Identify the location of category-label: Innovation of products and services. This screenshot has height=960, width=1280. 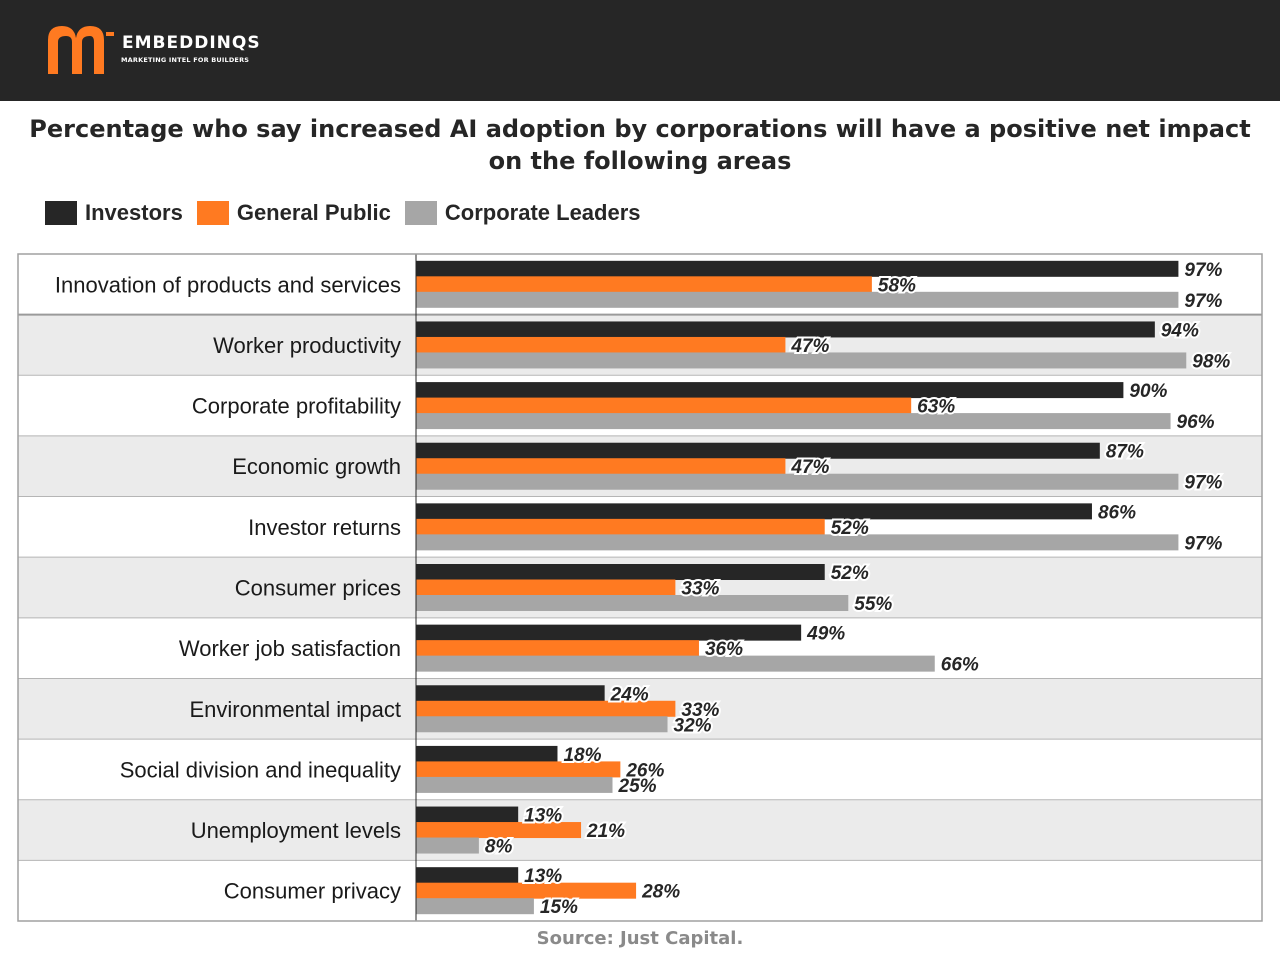
(228, 284).